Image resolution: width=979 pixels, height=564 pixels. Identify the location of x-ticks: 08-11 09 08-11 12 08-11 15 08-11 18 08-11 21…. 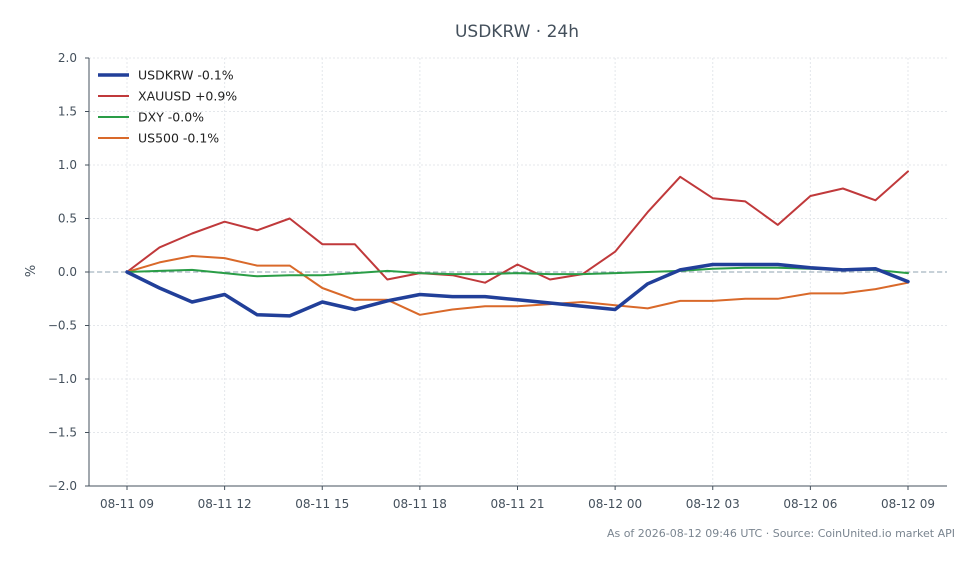
(517, 498).